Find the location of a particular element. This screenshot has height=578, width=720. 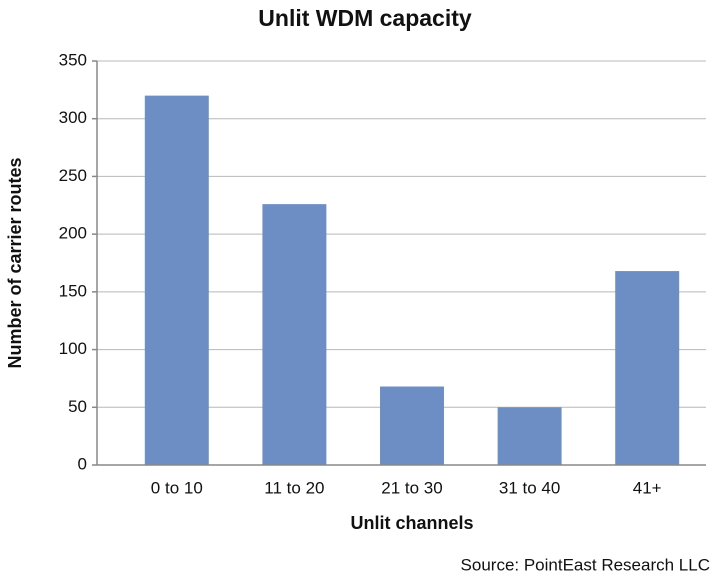

y-tick-label: 100 is located at coordinates (73, 348).